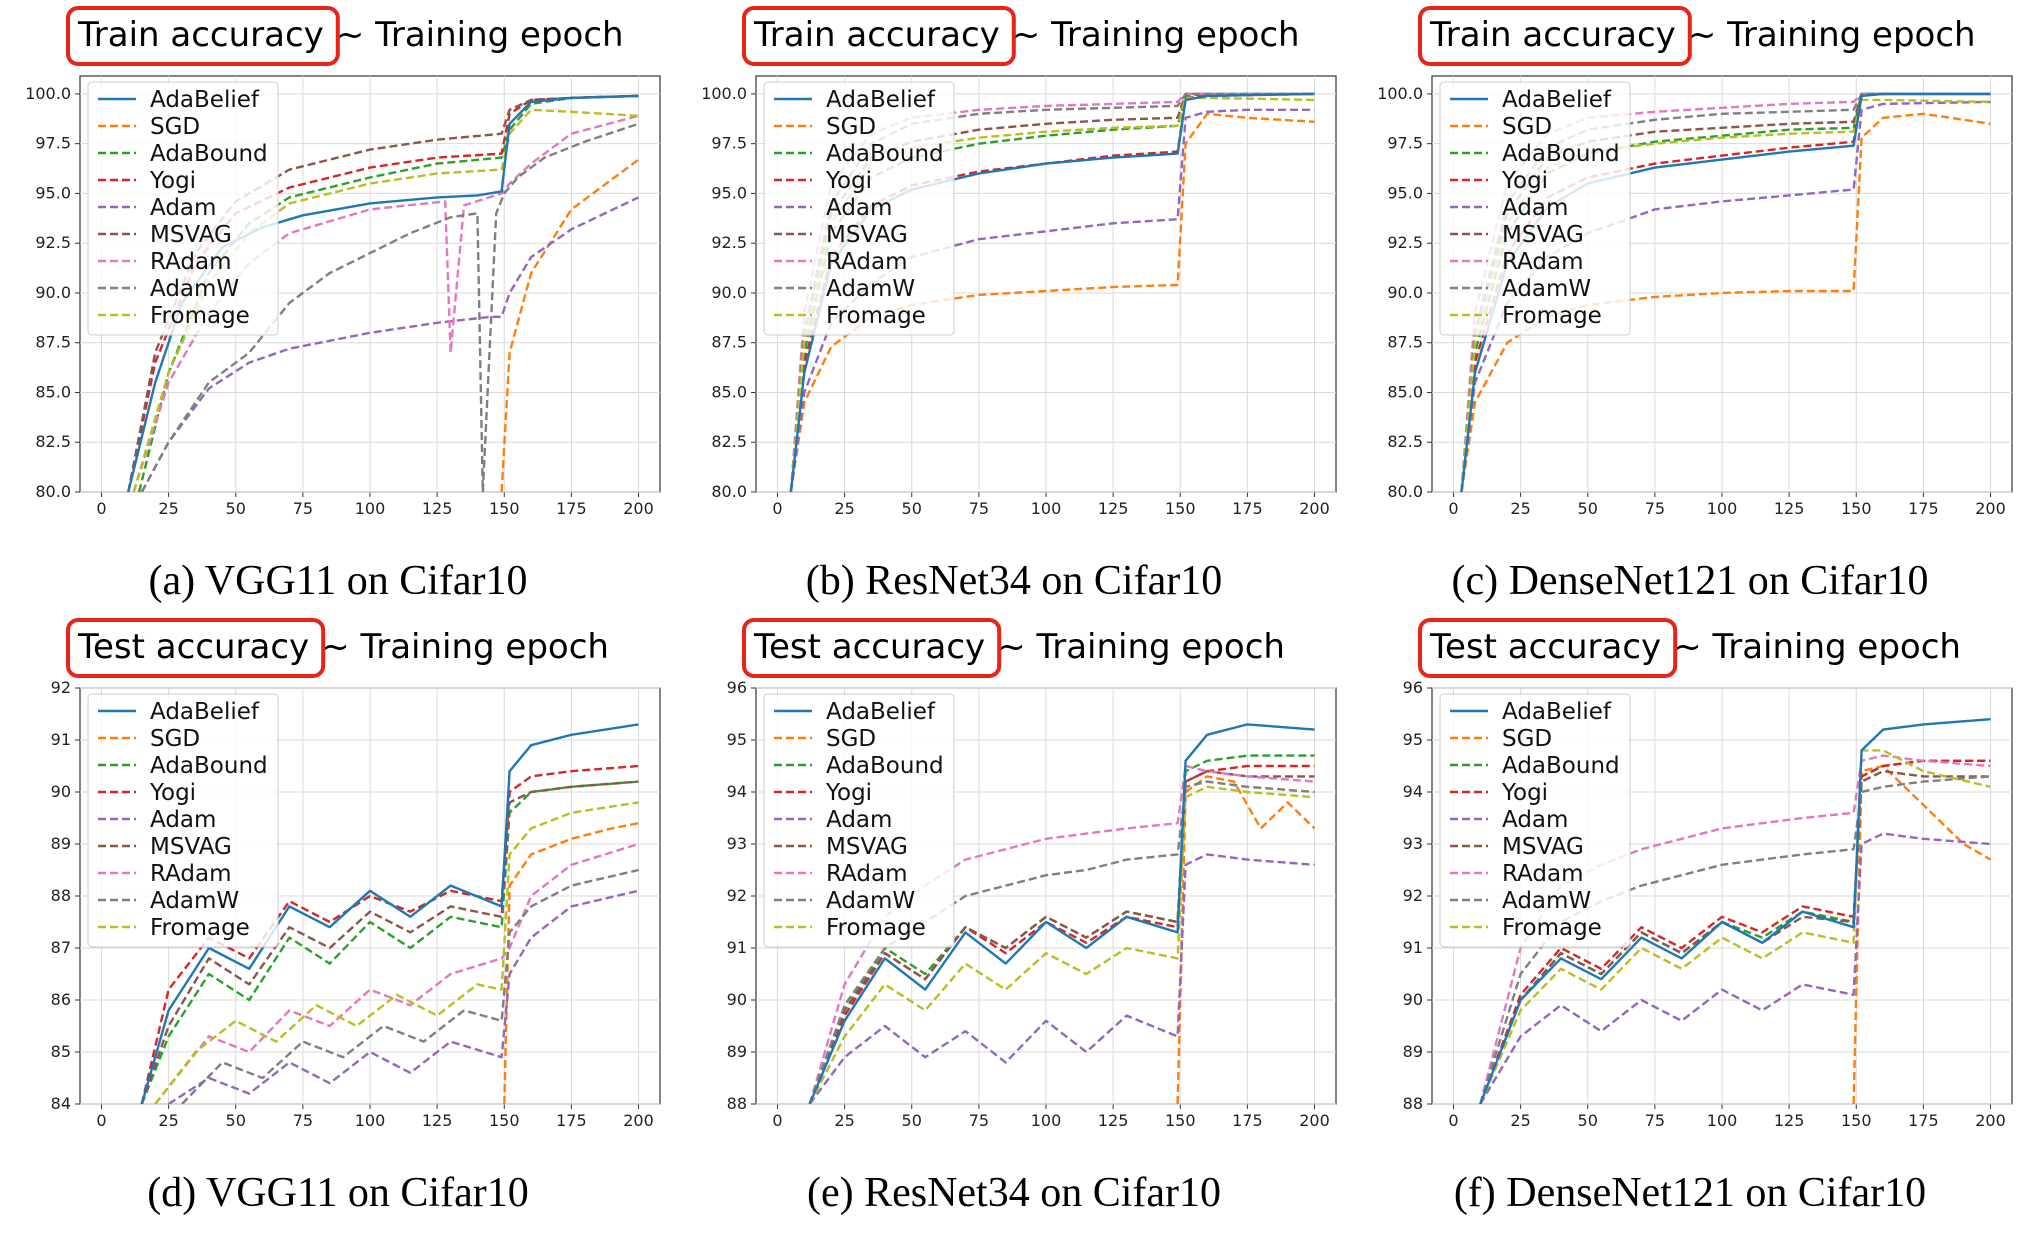 The image size is (2026, 1252). I want to click on legend-label: RAdam, so click(1542, 874).